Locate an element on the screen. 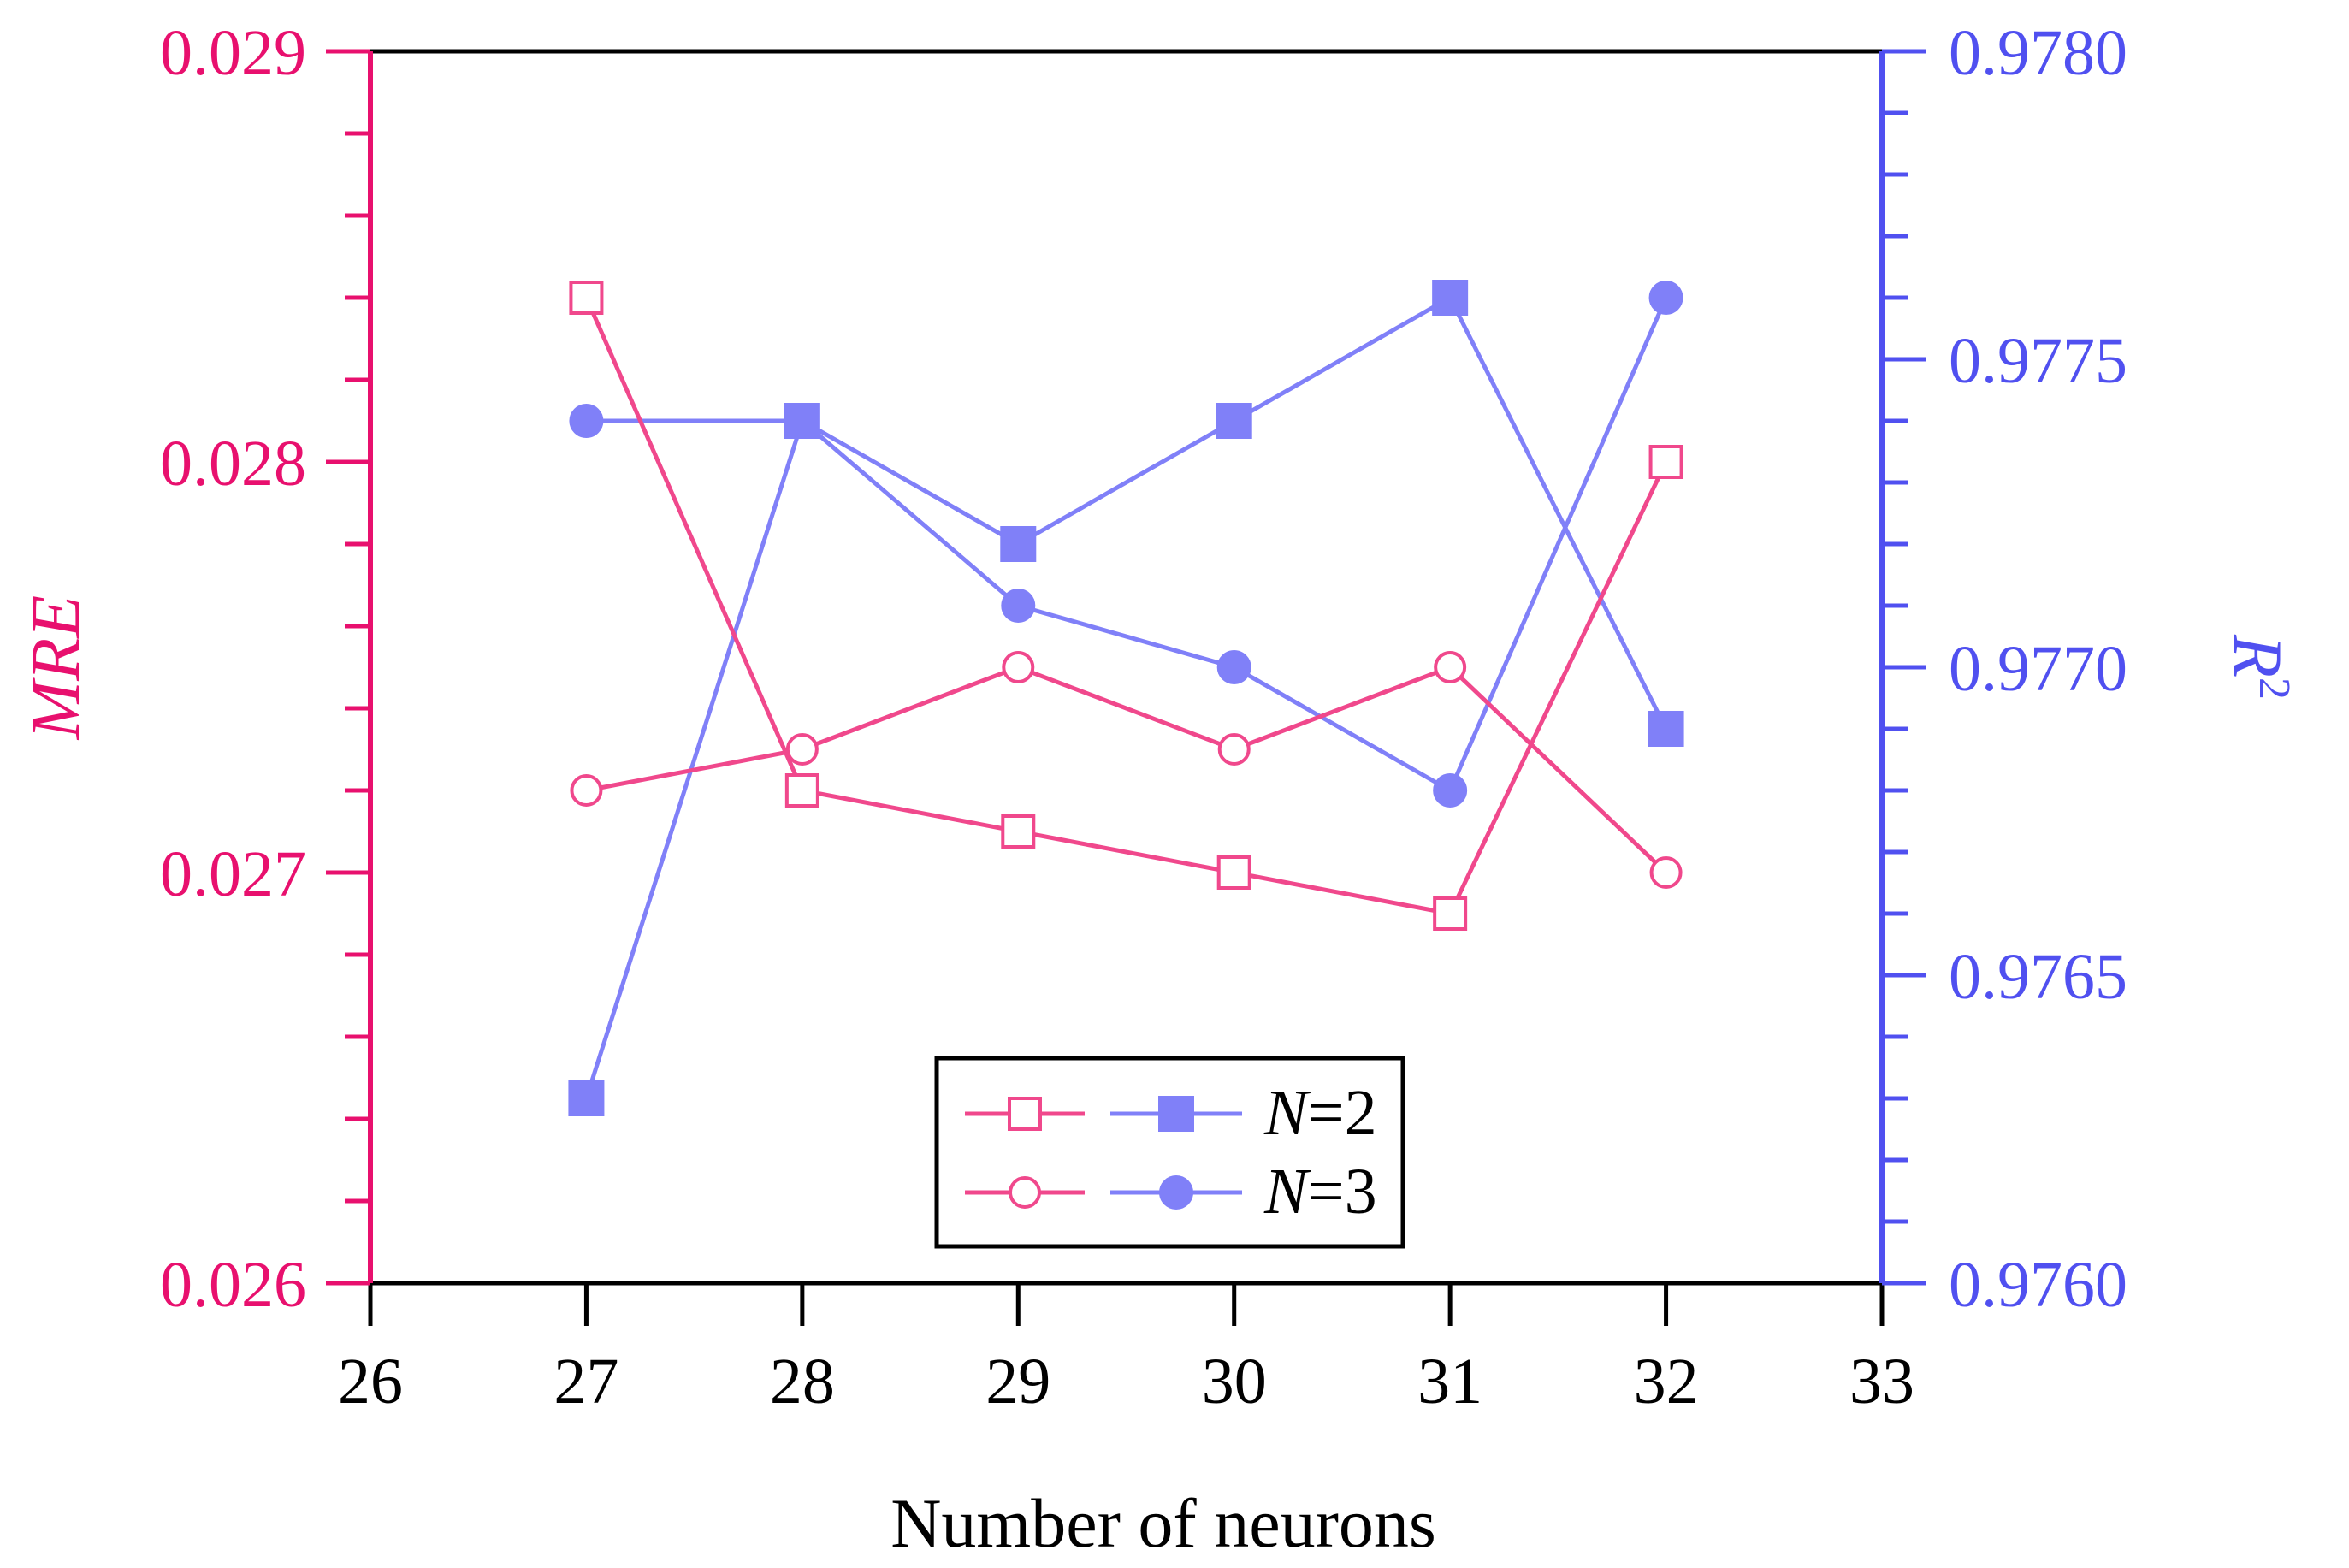 The width and height of the screenshot is (2349, 1568). right-y-tick-label: 0.9770 is located at coordinates (2038, 669).